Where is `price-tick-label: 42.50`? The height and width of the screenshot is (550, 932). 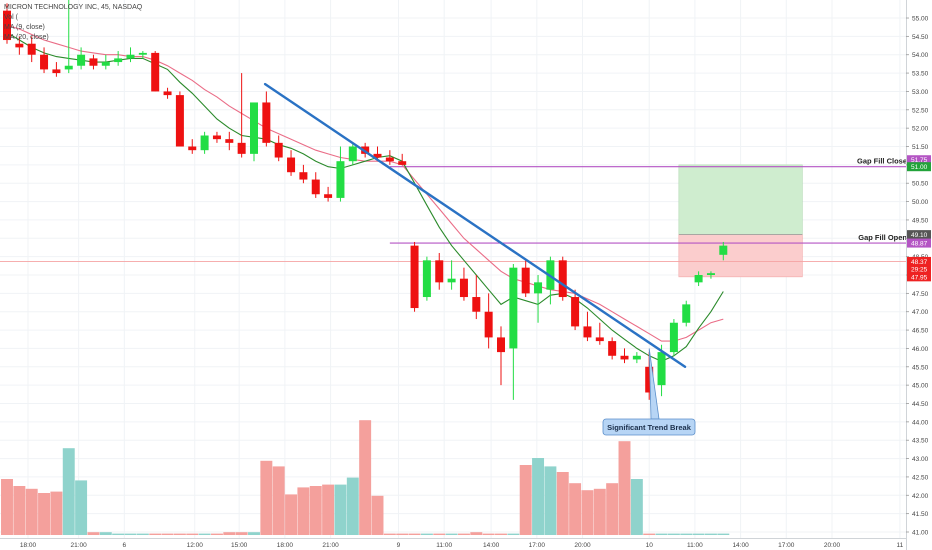 price-tick-label: 42.50 is located at coordinates (920, 477).